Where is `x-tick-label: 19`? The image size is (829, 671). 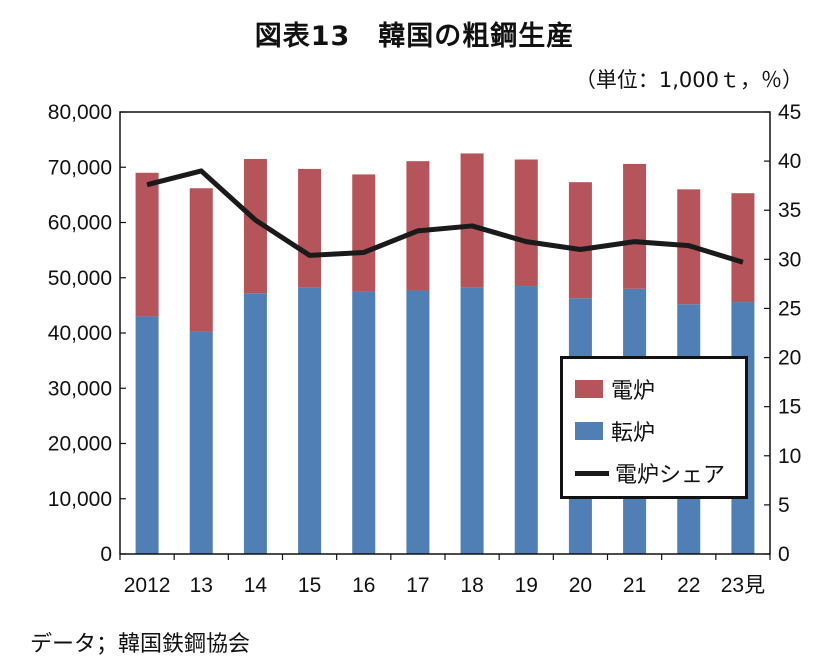 x-tick-label: 19 is located at coordinates (526, 585).